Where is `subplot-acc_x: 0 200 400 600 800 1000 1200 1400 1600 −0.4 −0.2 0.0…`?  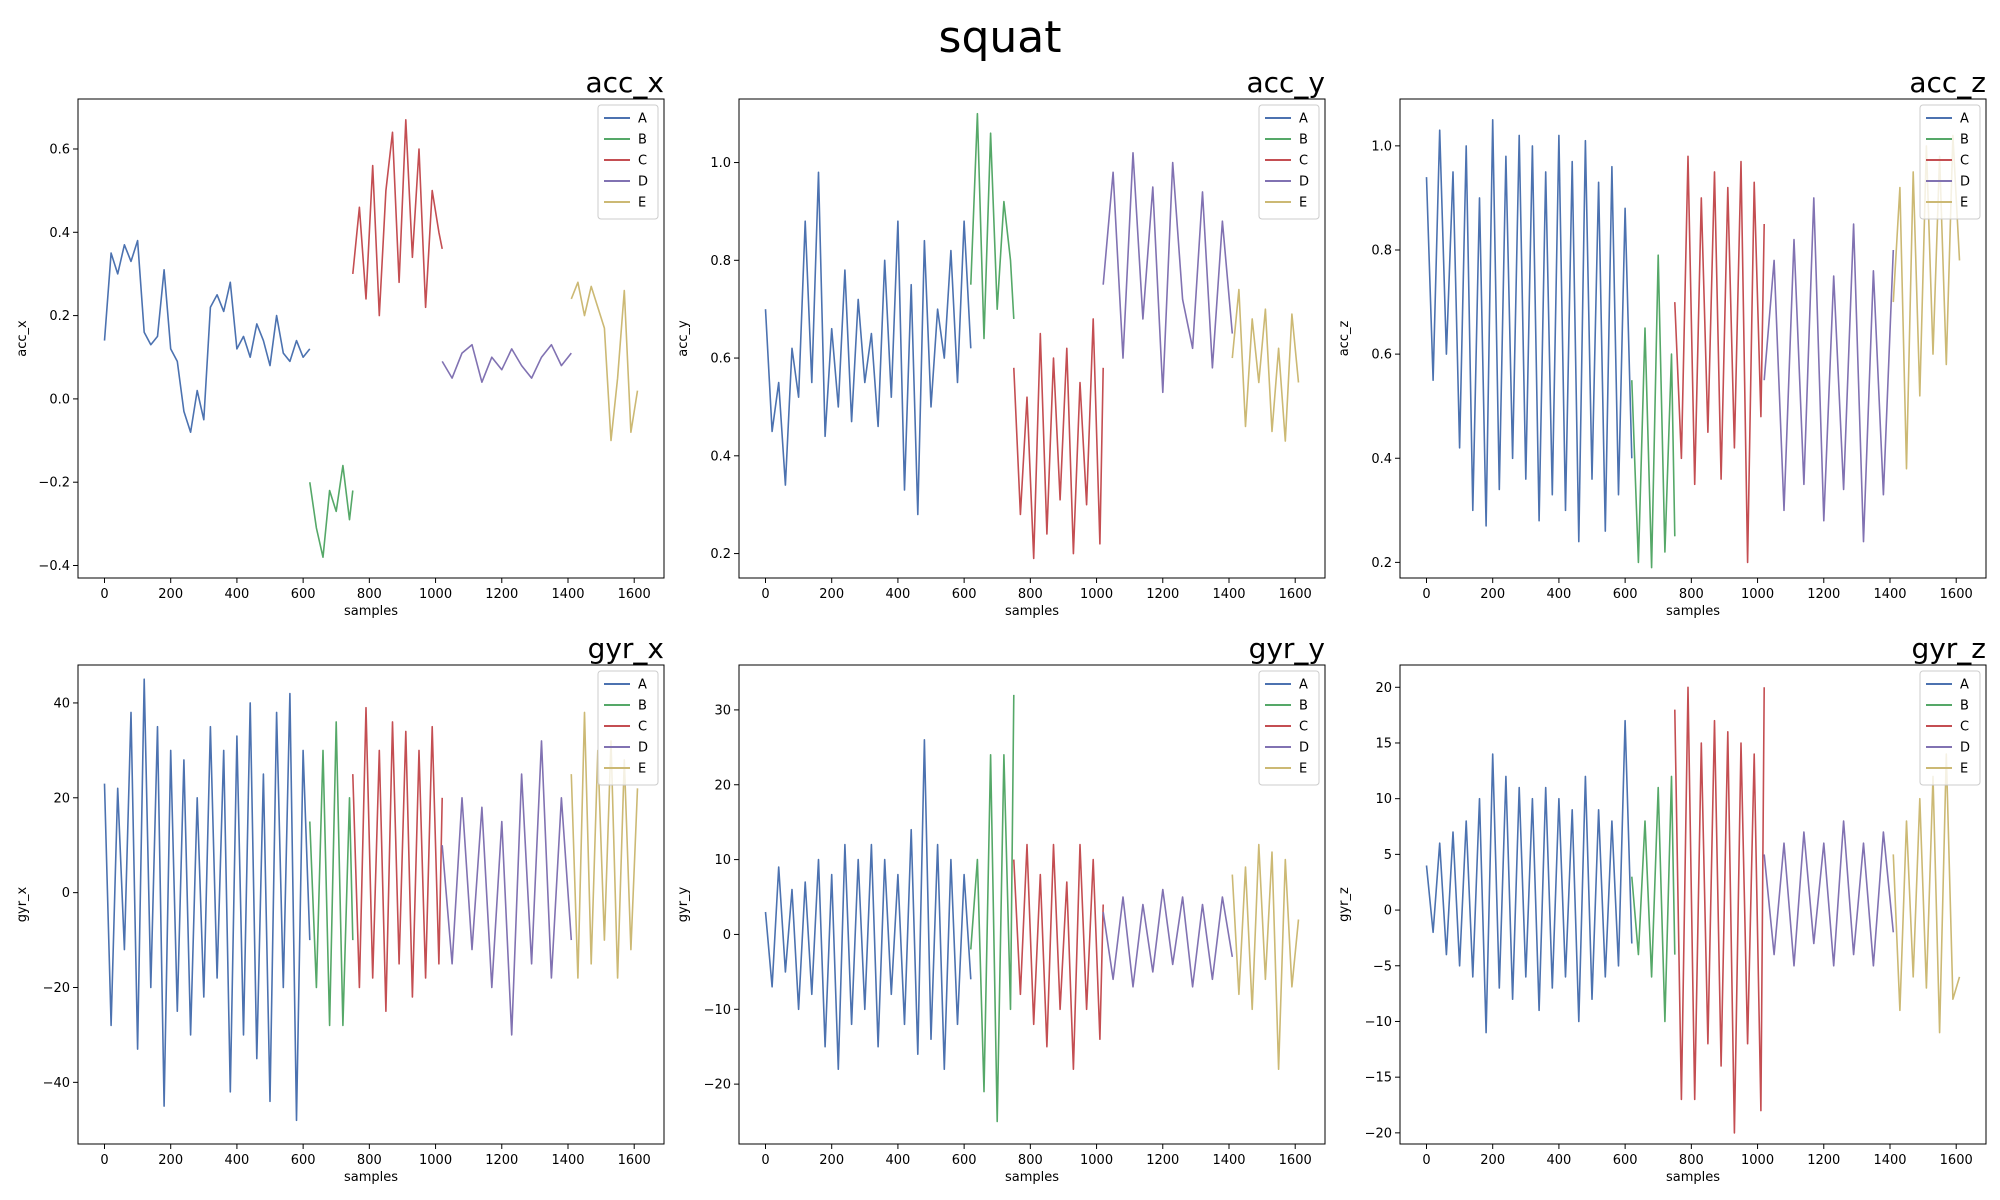
subplot-acc_x: 0 200 400 600 800 1000 1200 1400 1600 −0.4 −0.2 0.0… is located at coordinates (340, 342).